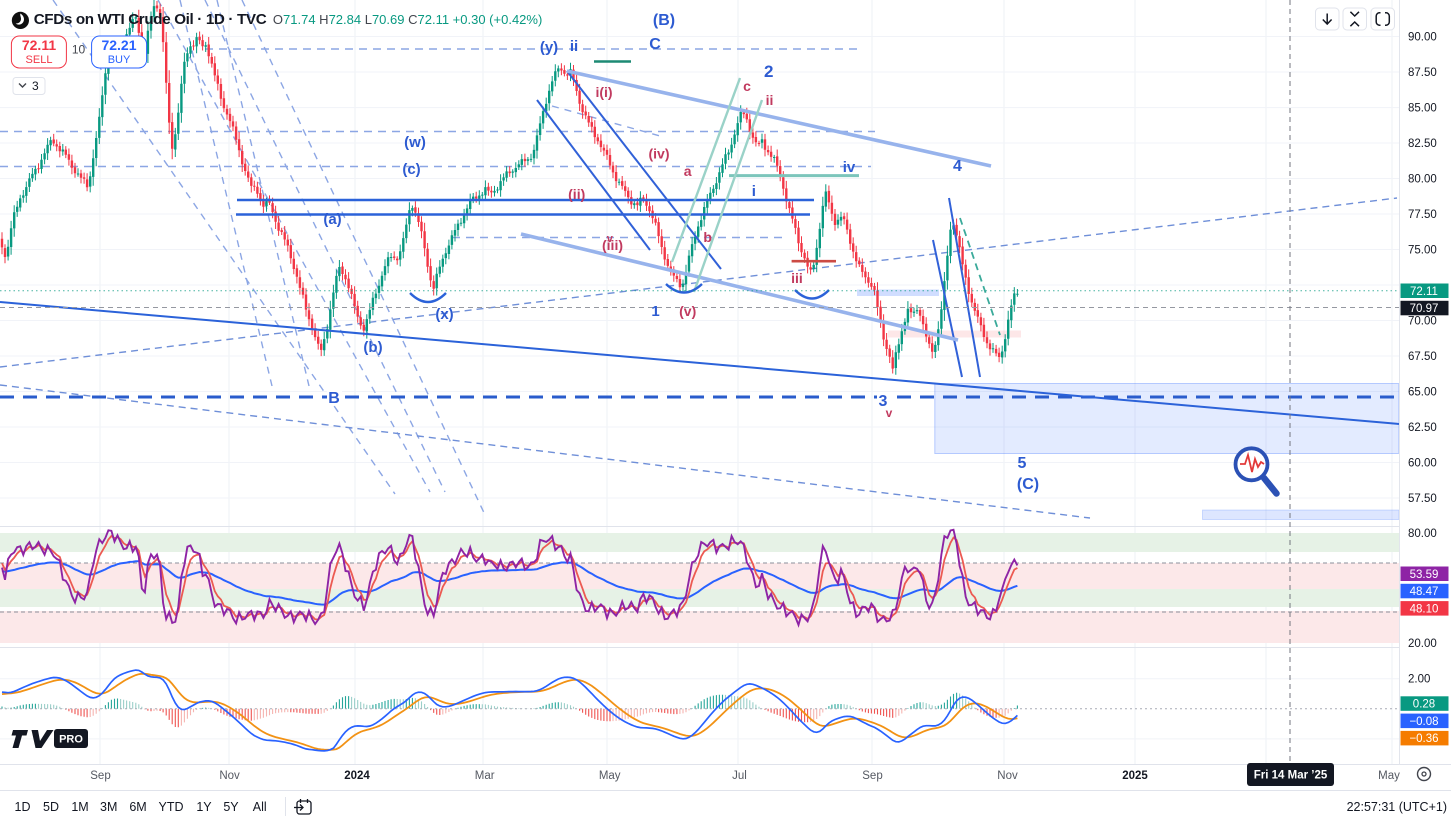 This screenshot has width=1451, height=827. I want to click on svg-text: iii, so click(797, 278).